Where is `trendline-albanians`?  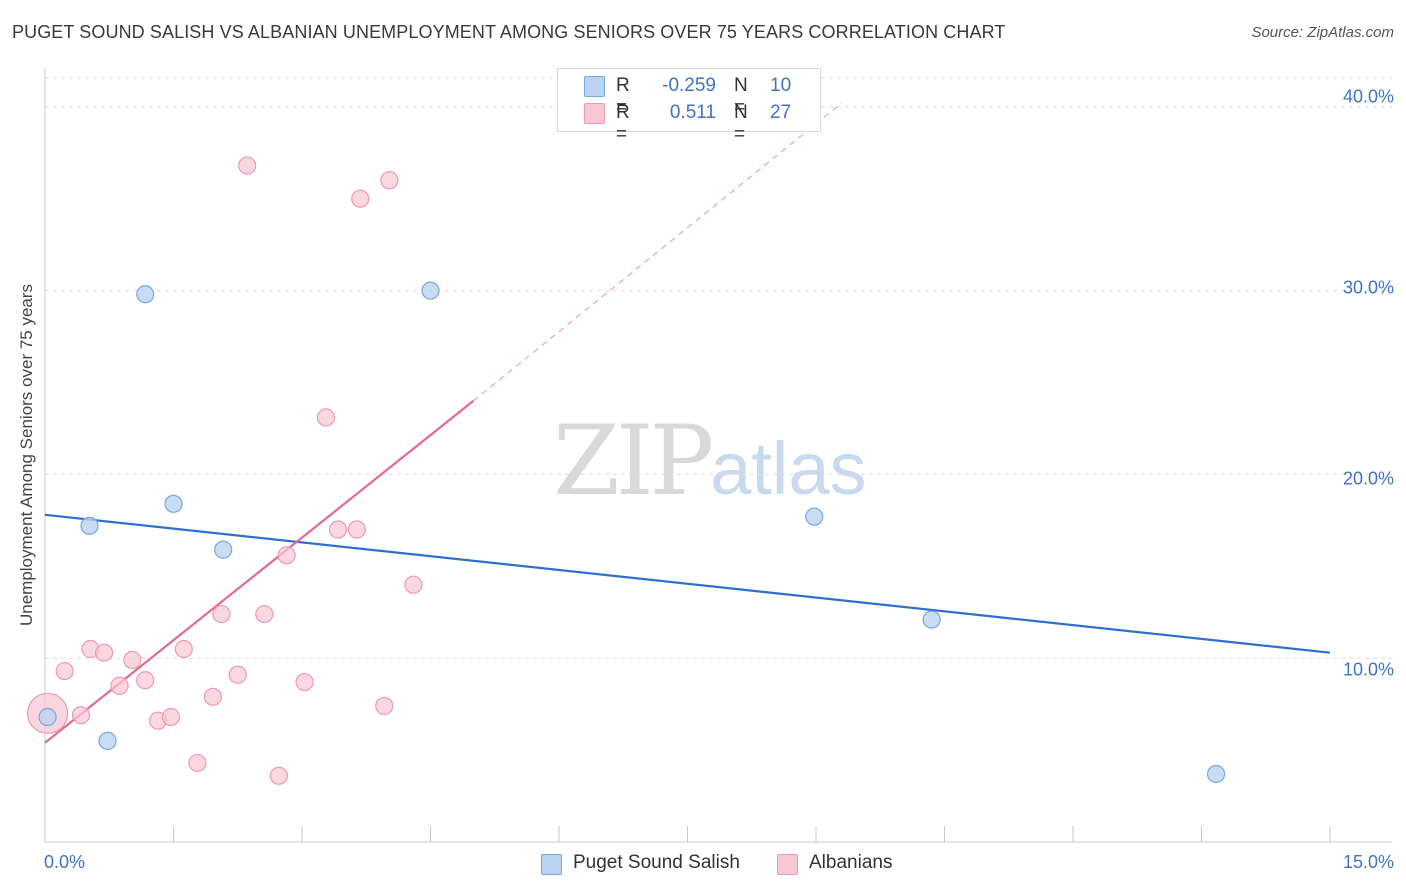 trendline-albanians is located at coordinates (259, 571).